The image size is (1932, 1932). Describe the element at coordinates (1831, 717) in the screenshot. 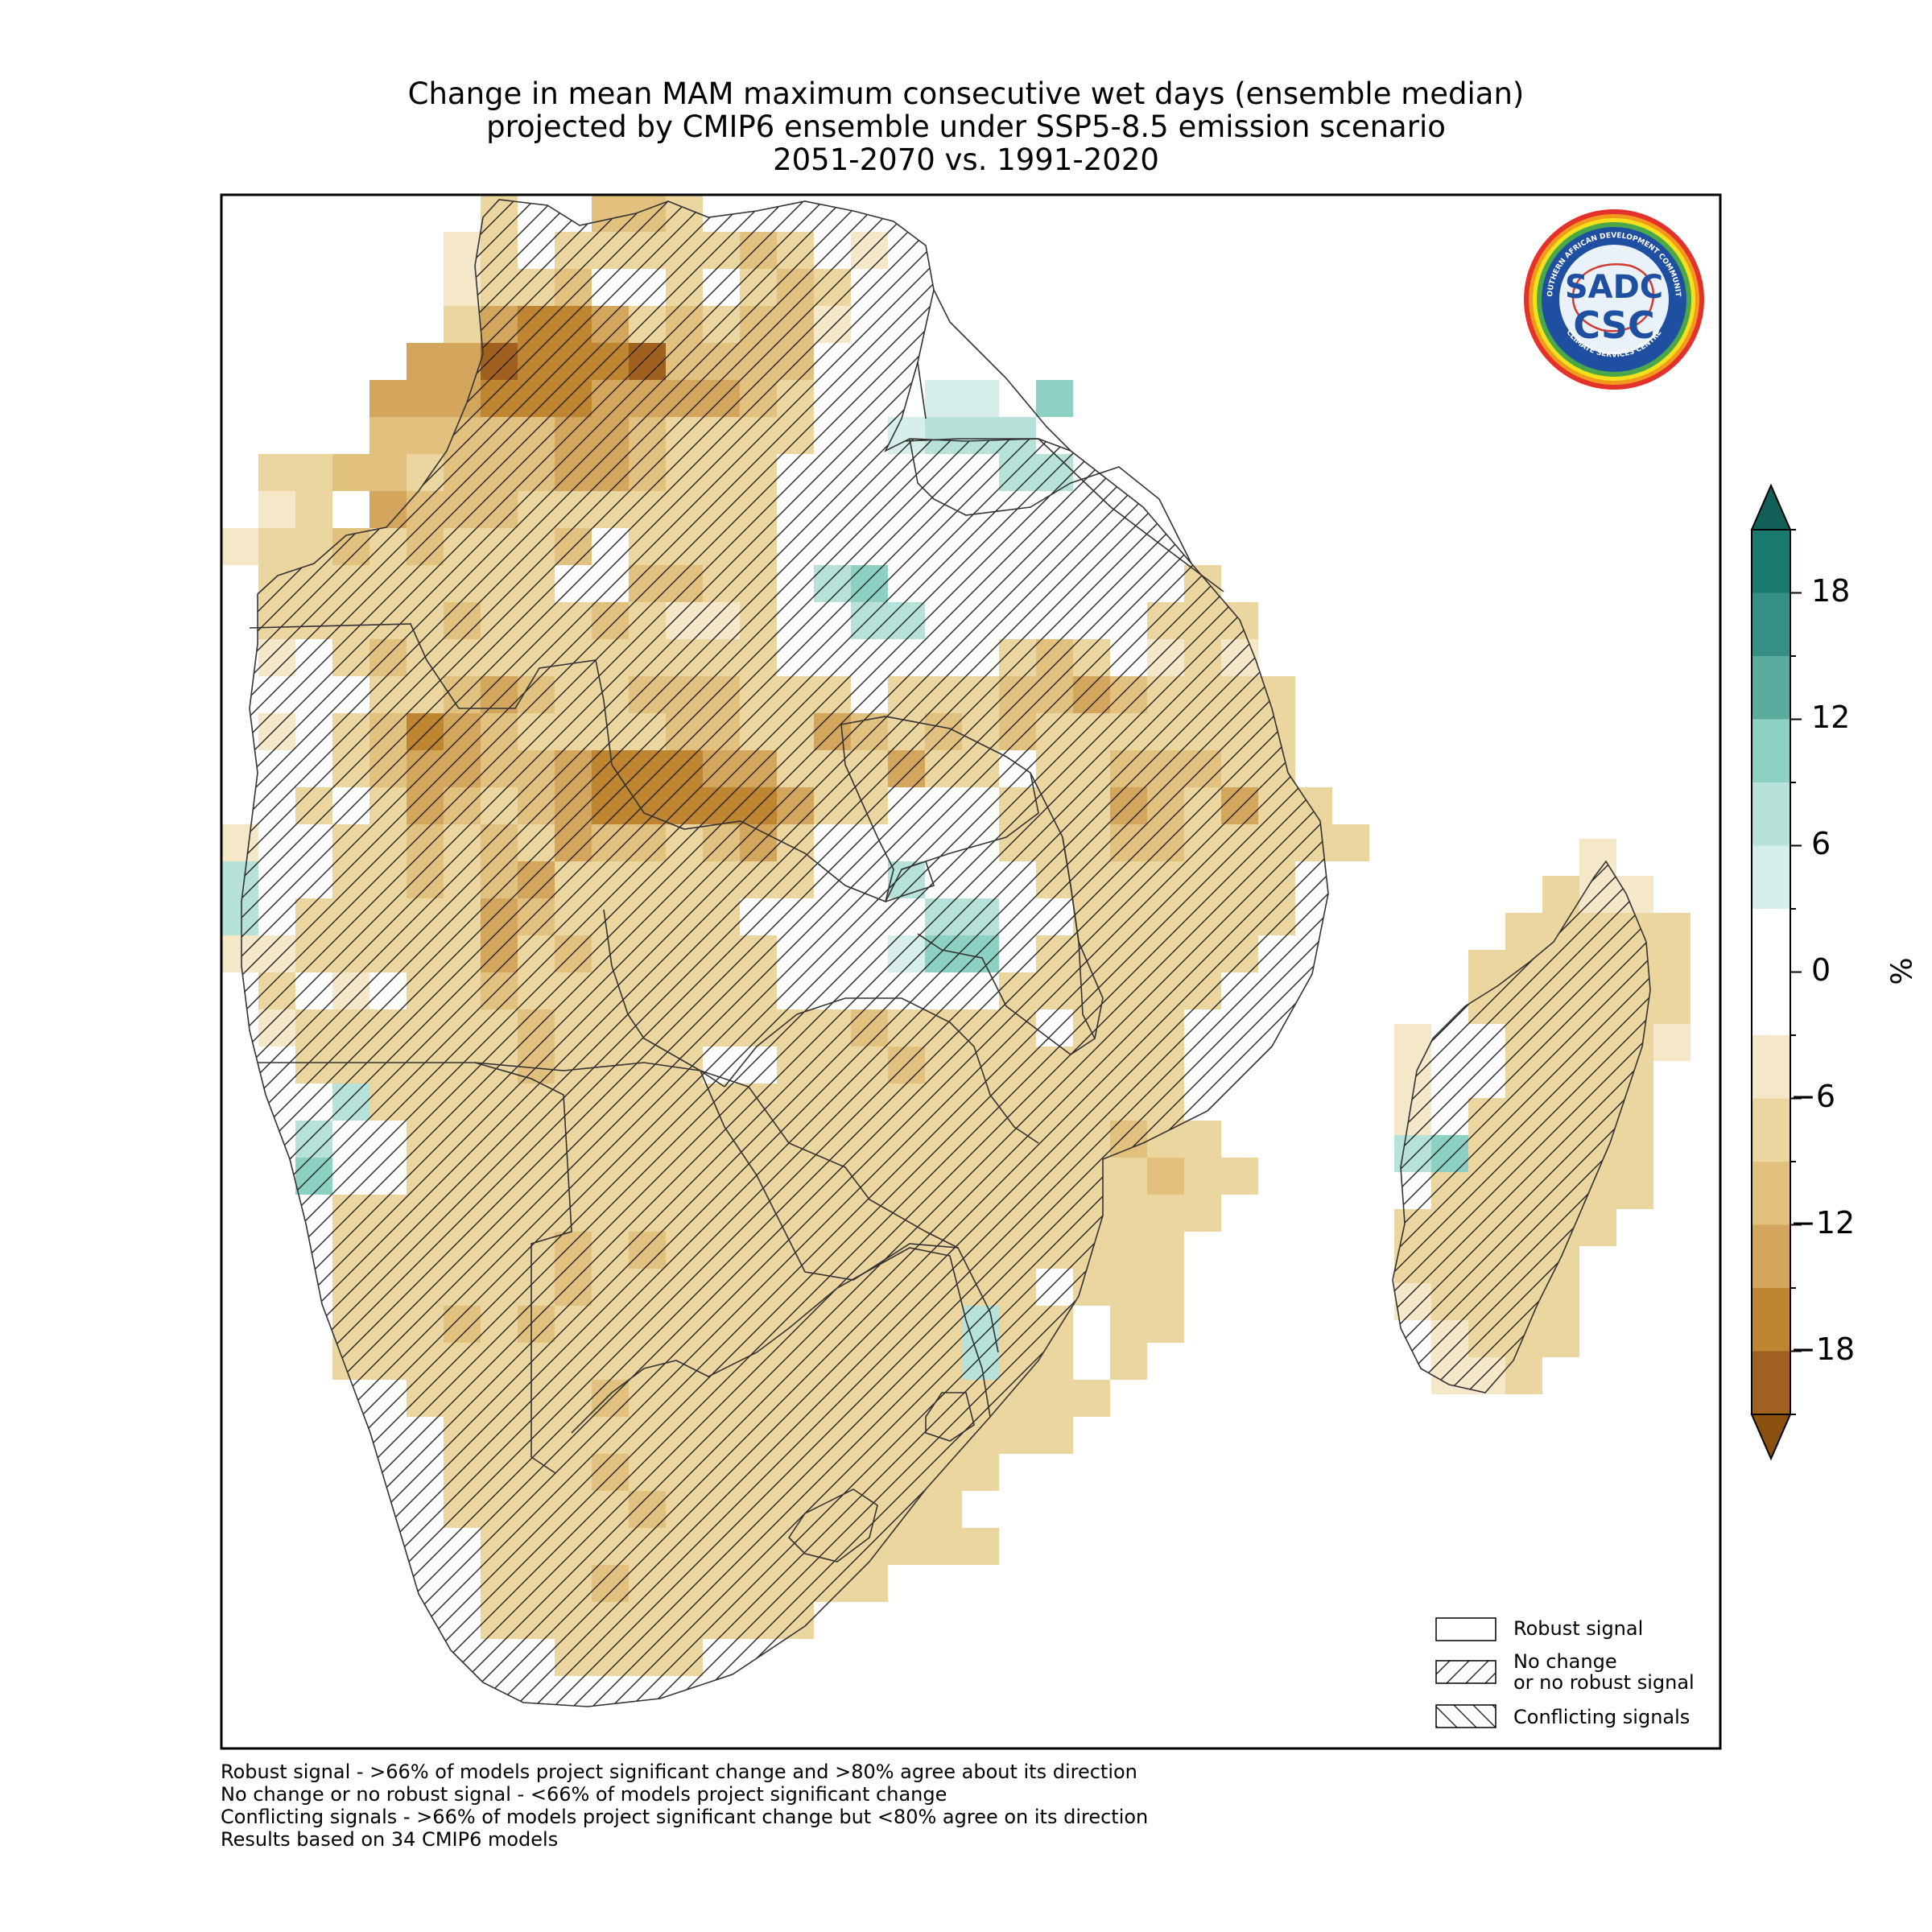

I see `colorbar-tick-12: 12` at that location.